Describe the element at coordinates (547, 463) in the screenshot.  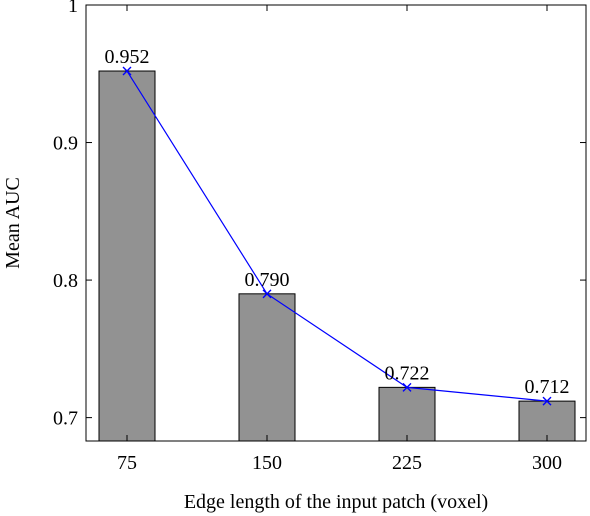
I see `x-tick-label: 300` at that location.